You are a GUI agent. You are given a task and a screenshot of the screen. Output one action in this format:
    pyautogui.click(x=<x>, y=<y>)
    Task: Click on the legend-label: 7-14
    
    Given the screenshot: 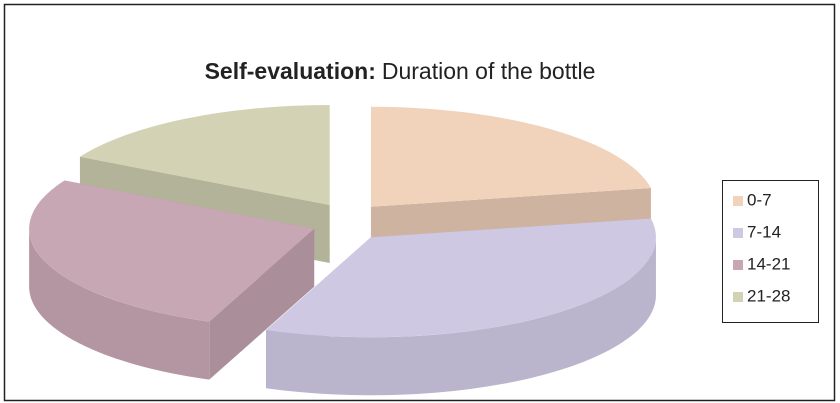 What is the action you would take?
    pyautogui.click(x=764, y=231)
    